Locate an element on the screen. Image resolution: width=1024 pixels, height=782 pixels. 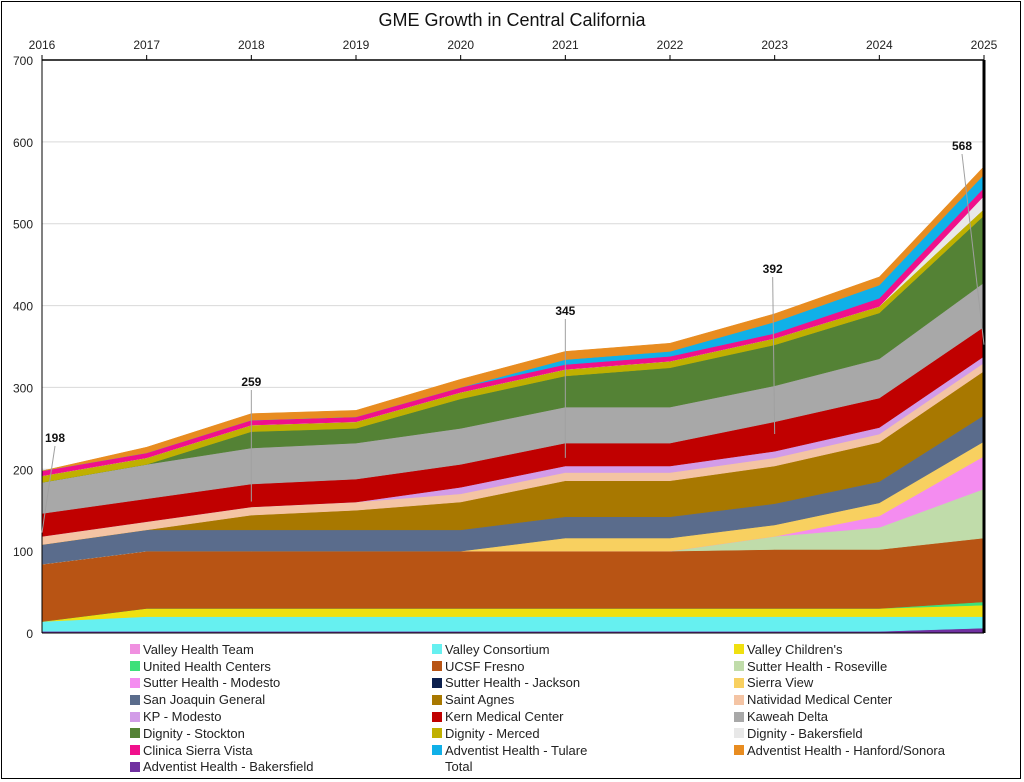
y-tick-label: 300 is located at coordinates (23, 388).